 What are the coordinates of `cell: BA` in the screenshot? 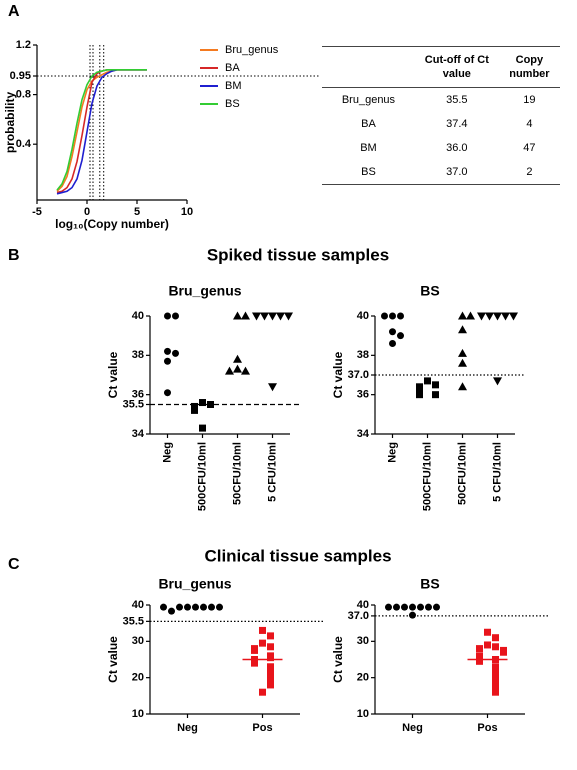 It's located at (368, 124).